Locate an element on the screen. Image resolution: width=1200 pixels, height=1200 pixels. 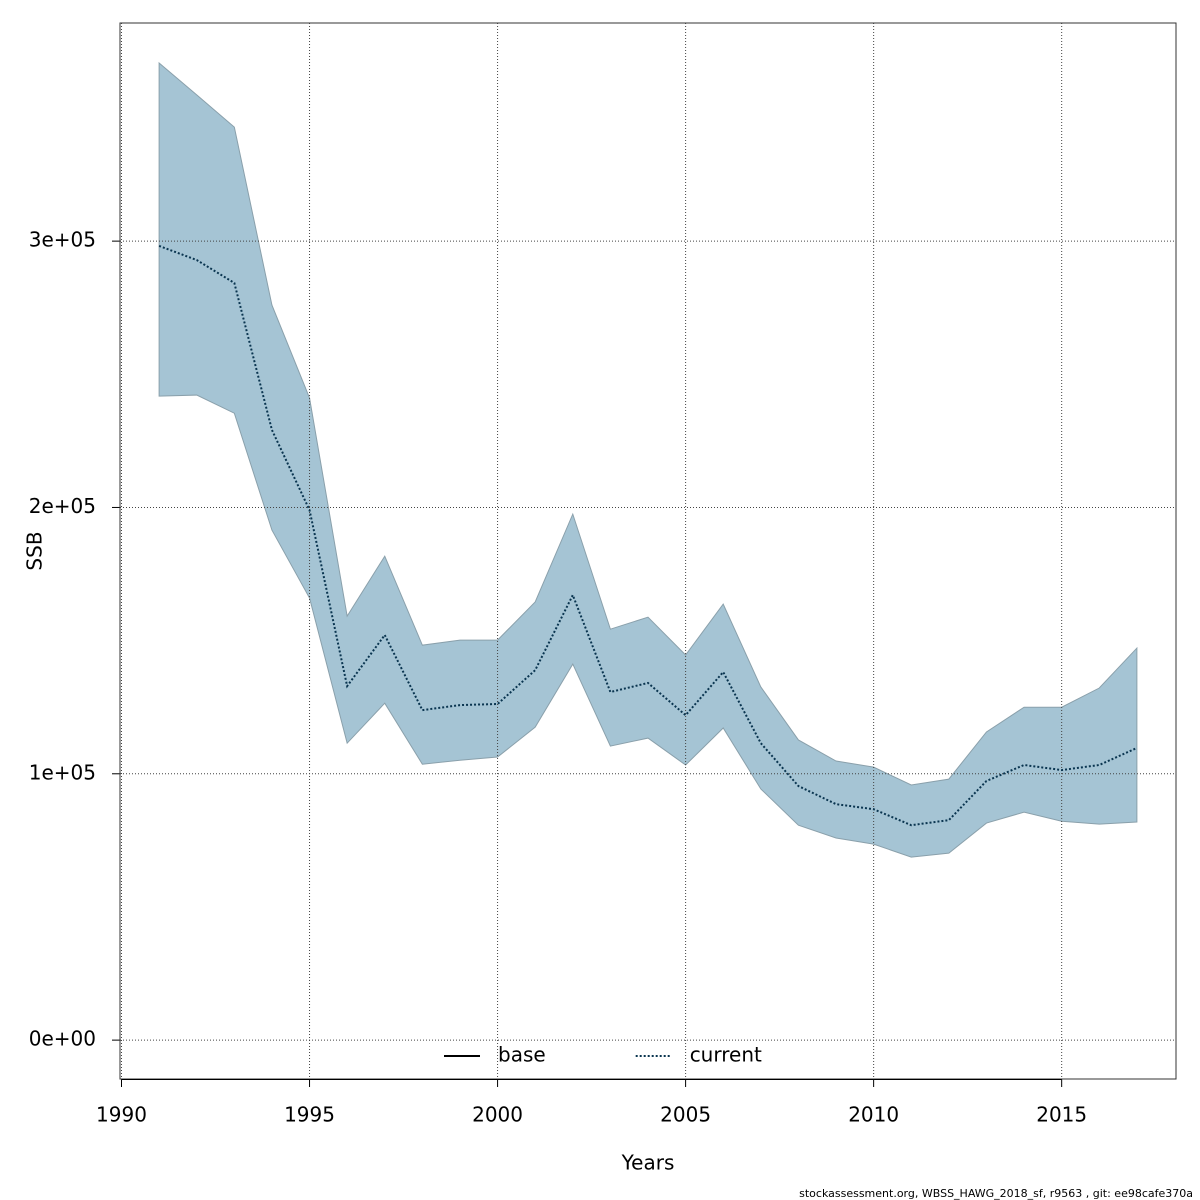
x-tick-label: 2000 is located at coordinates (497, 1115).